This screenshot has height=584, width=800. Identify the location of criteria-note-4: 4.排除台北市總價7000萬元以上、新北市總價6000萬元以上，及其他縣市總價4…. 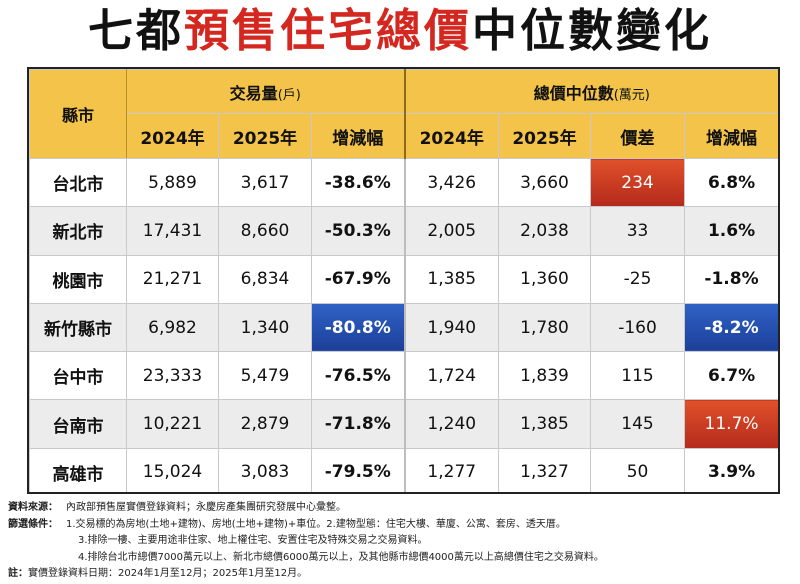
(403, 558).